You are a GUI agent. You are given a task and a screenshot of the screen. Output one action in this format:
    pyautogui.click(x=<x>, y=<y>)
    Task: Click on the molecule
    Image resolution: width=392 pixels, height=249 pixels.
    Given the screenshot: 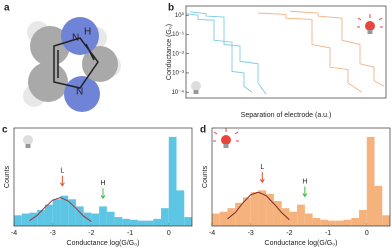 What is the action you would take?
    pyautogui.click(x=72, y=64)
    